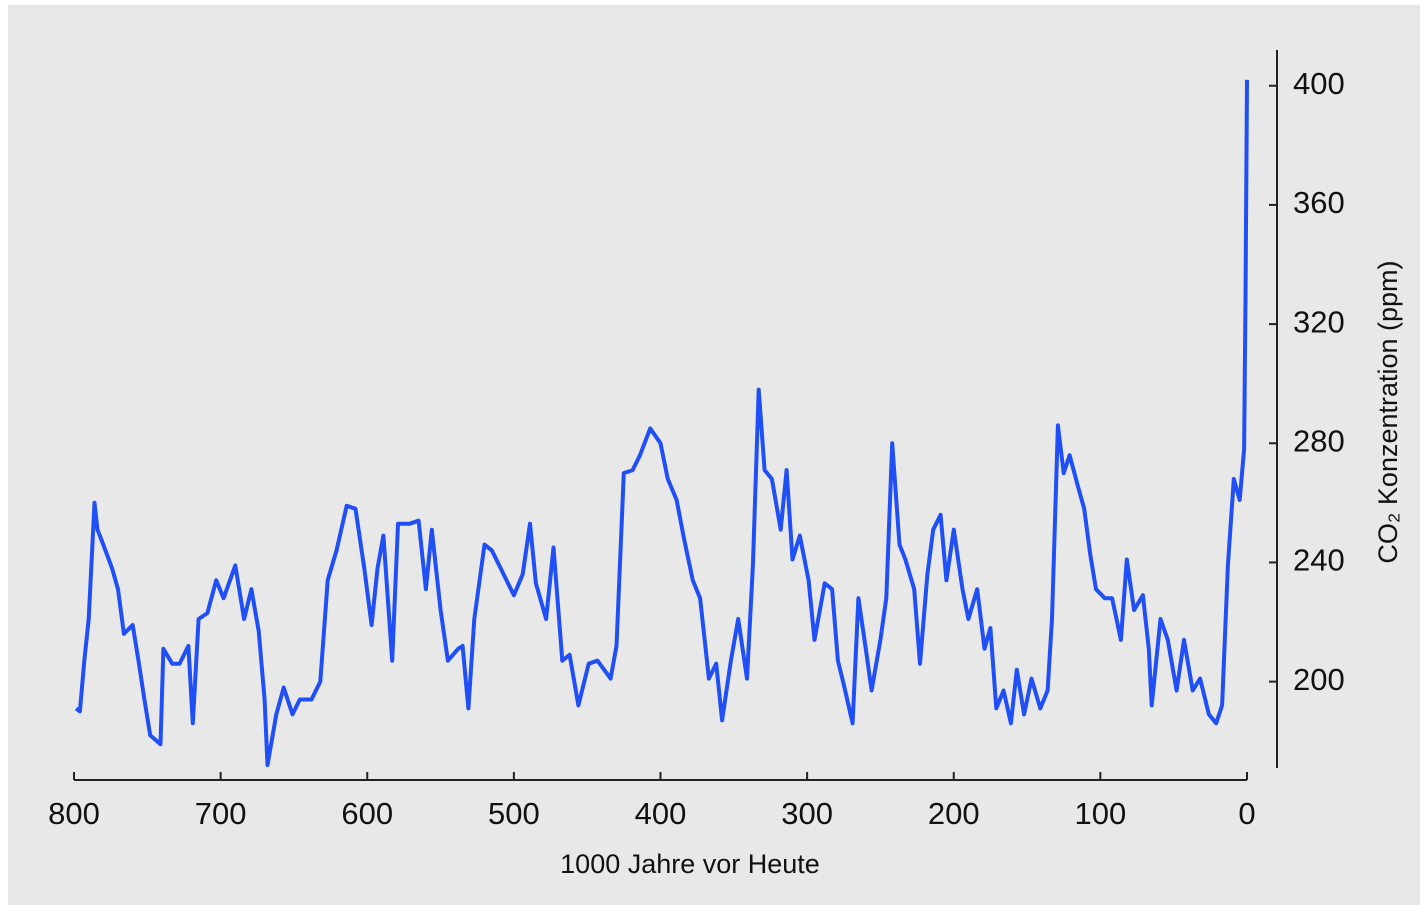 This screenshot has height=917, width=1424. I want to click on x-tick-label: 500, so click(514, 813).